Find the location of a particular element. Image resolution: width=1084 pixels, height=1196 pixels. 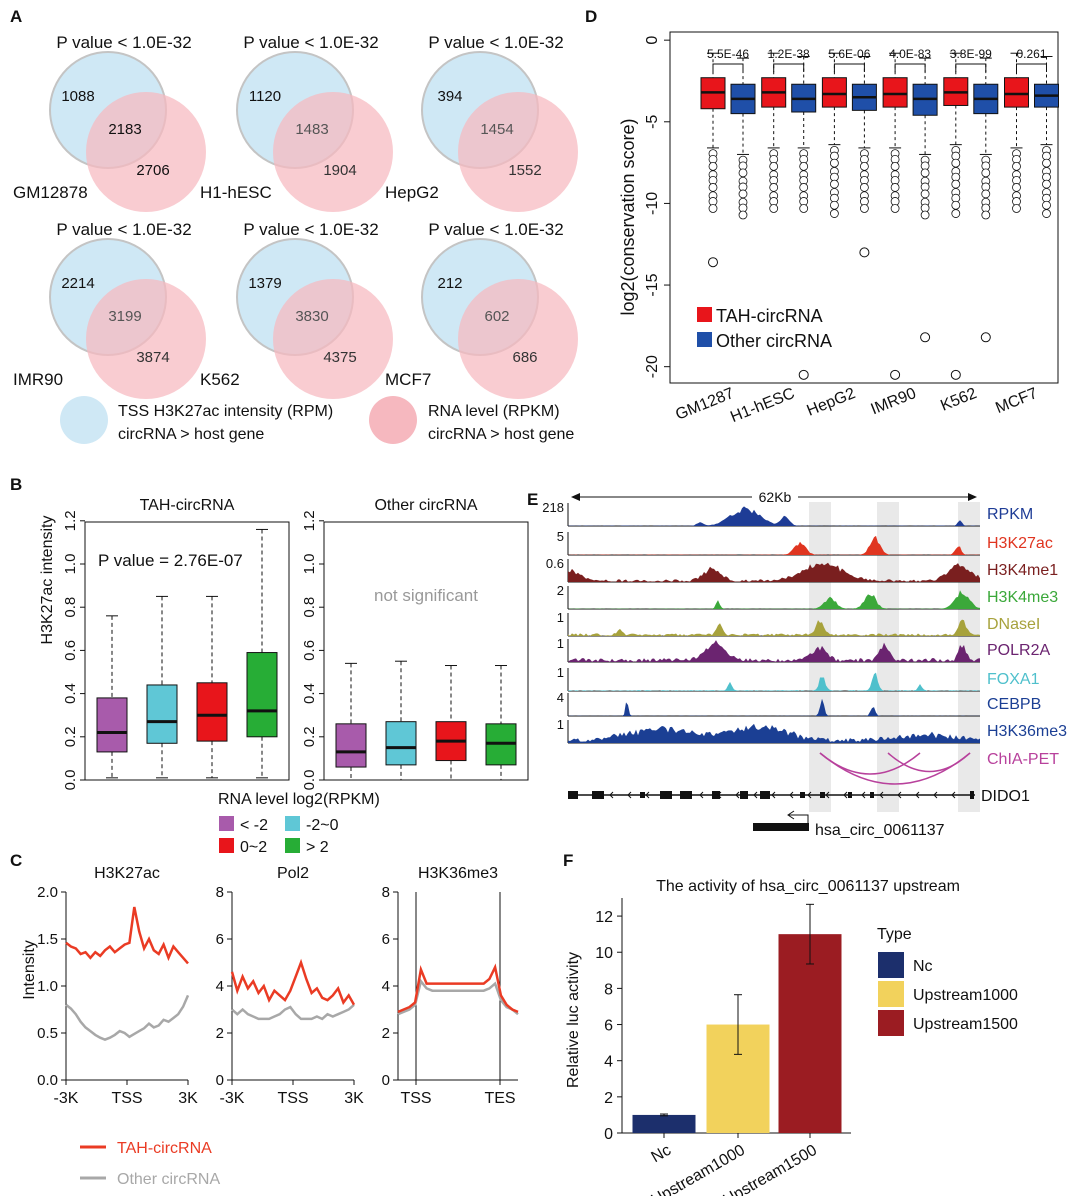

venn-2: P value < 1.0E-32 394 1454 1552 HepG2 is located at coordinates (481, 122).